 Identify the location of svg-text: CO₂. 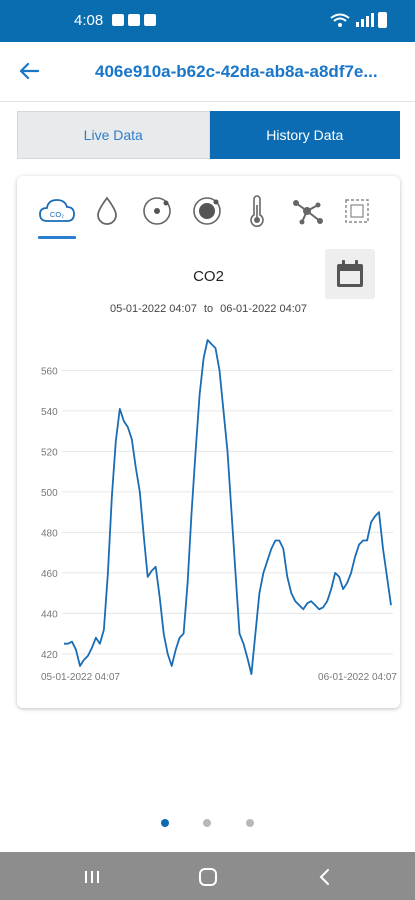
(57, 214).